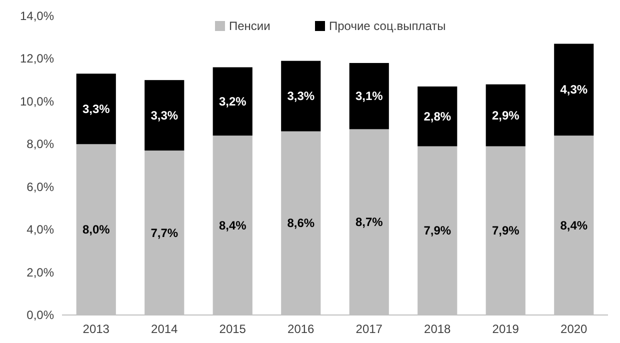 The height and width of the screenshot is (343, 620). I want to click on y-tick-label: 4,0%, so click(40, 229).